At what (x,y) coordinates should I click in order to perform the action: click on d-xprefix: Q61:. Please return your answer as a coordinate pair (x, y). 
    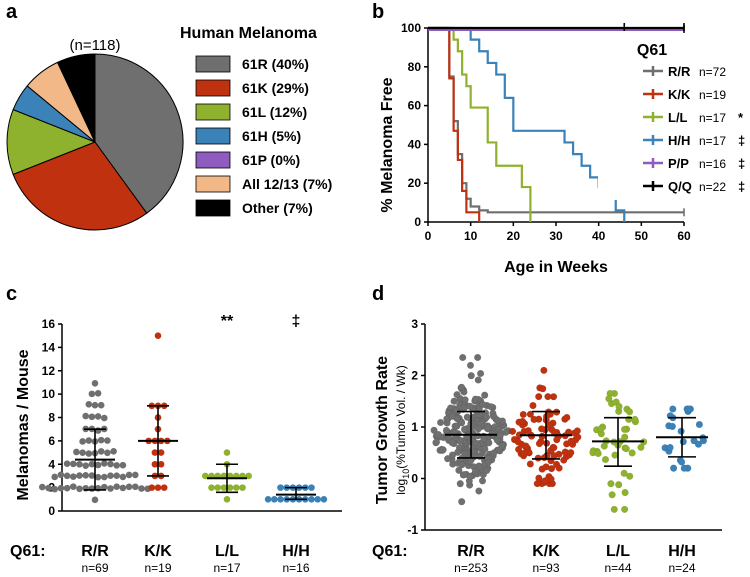
    Looking at the image, I should click on (390, 551).